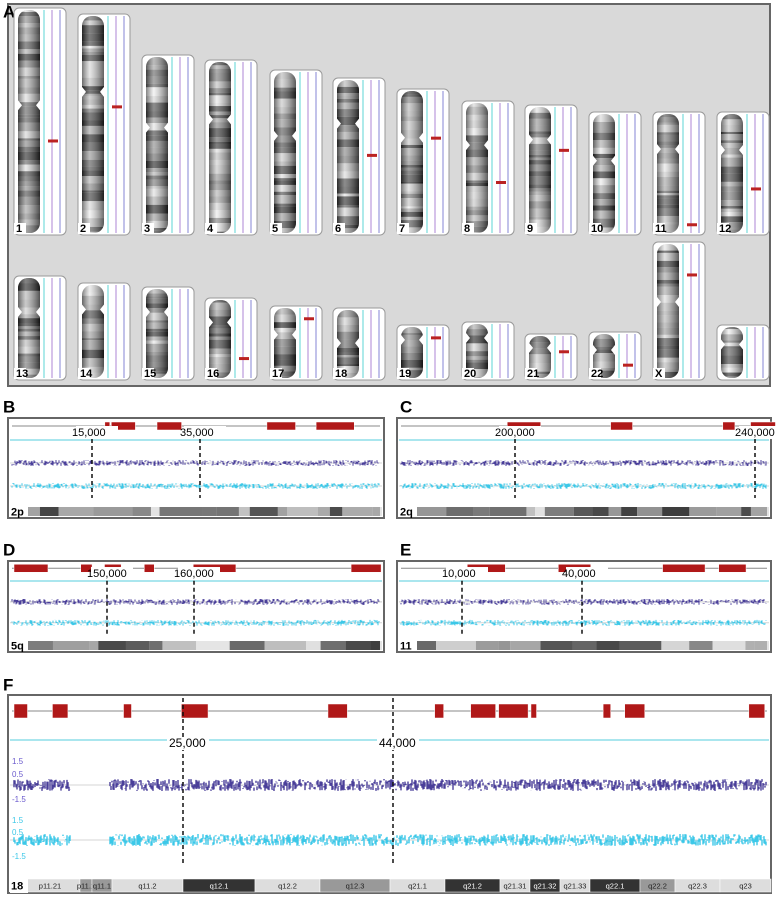  I want to click on chromosome-label: 6, so click(338, 229).